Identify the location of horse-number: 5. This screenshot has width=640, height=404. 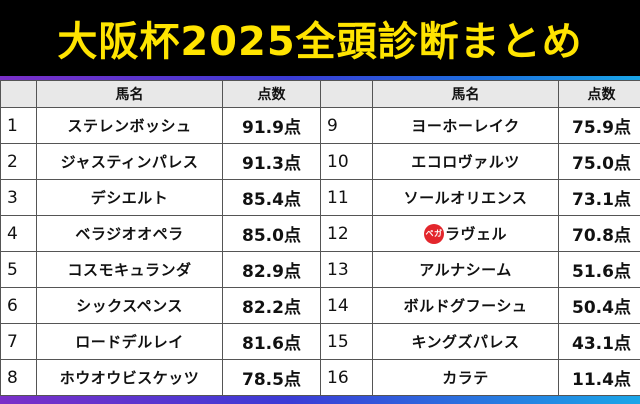
(18, 269).